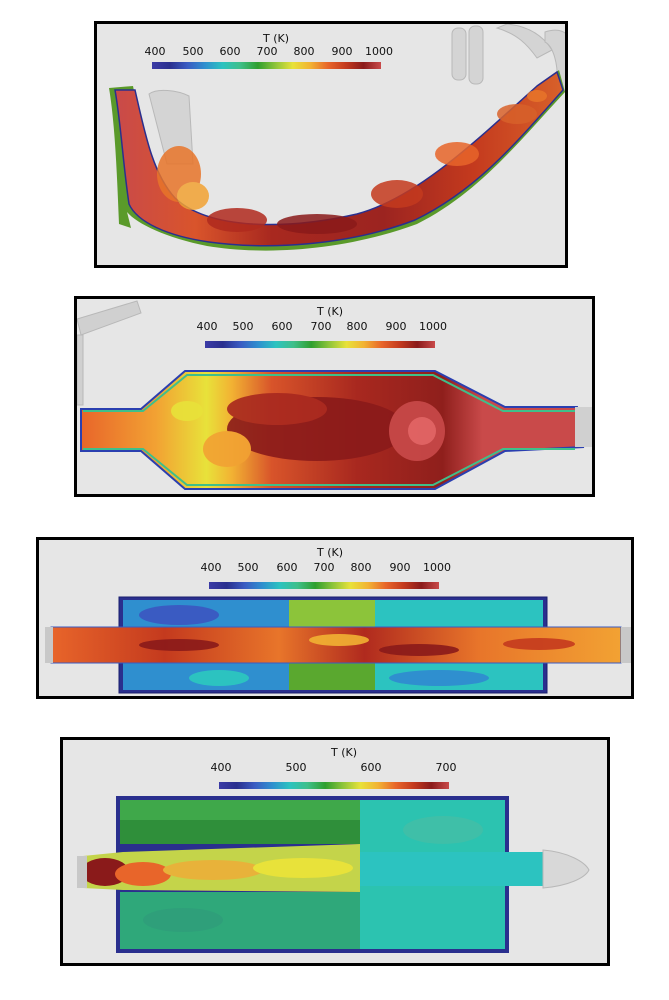  What do you see at coordinates (626, 645) in the screenshot?
I see `muffler-outlet-stub` at bounding box center [626, 645].